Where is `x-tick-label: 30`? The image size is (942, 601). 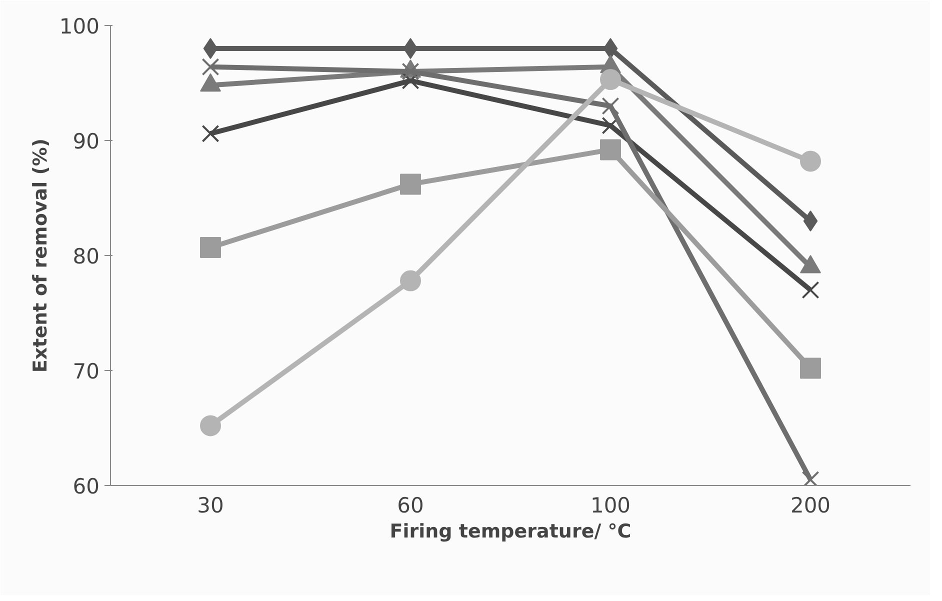
x-tick-label: 30 is located at coordinates (210, 506).